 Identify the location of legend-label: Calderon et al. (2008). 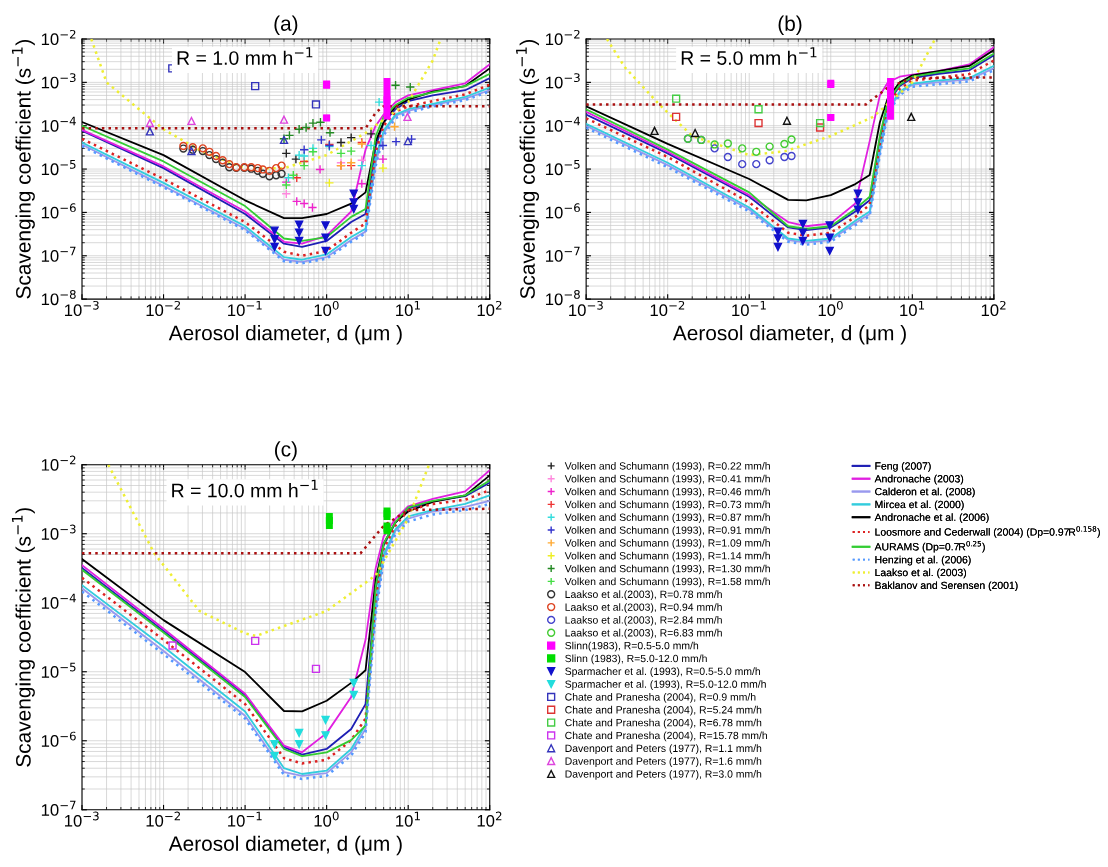
(925, 492).